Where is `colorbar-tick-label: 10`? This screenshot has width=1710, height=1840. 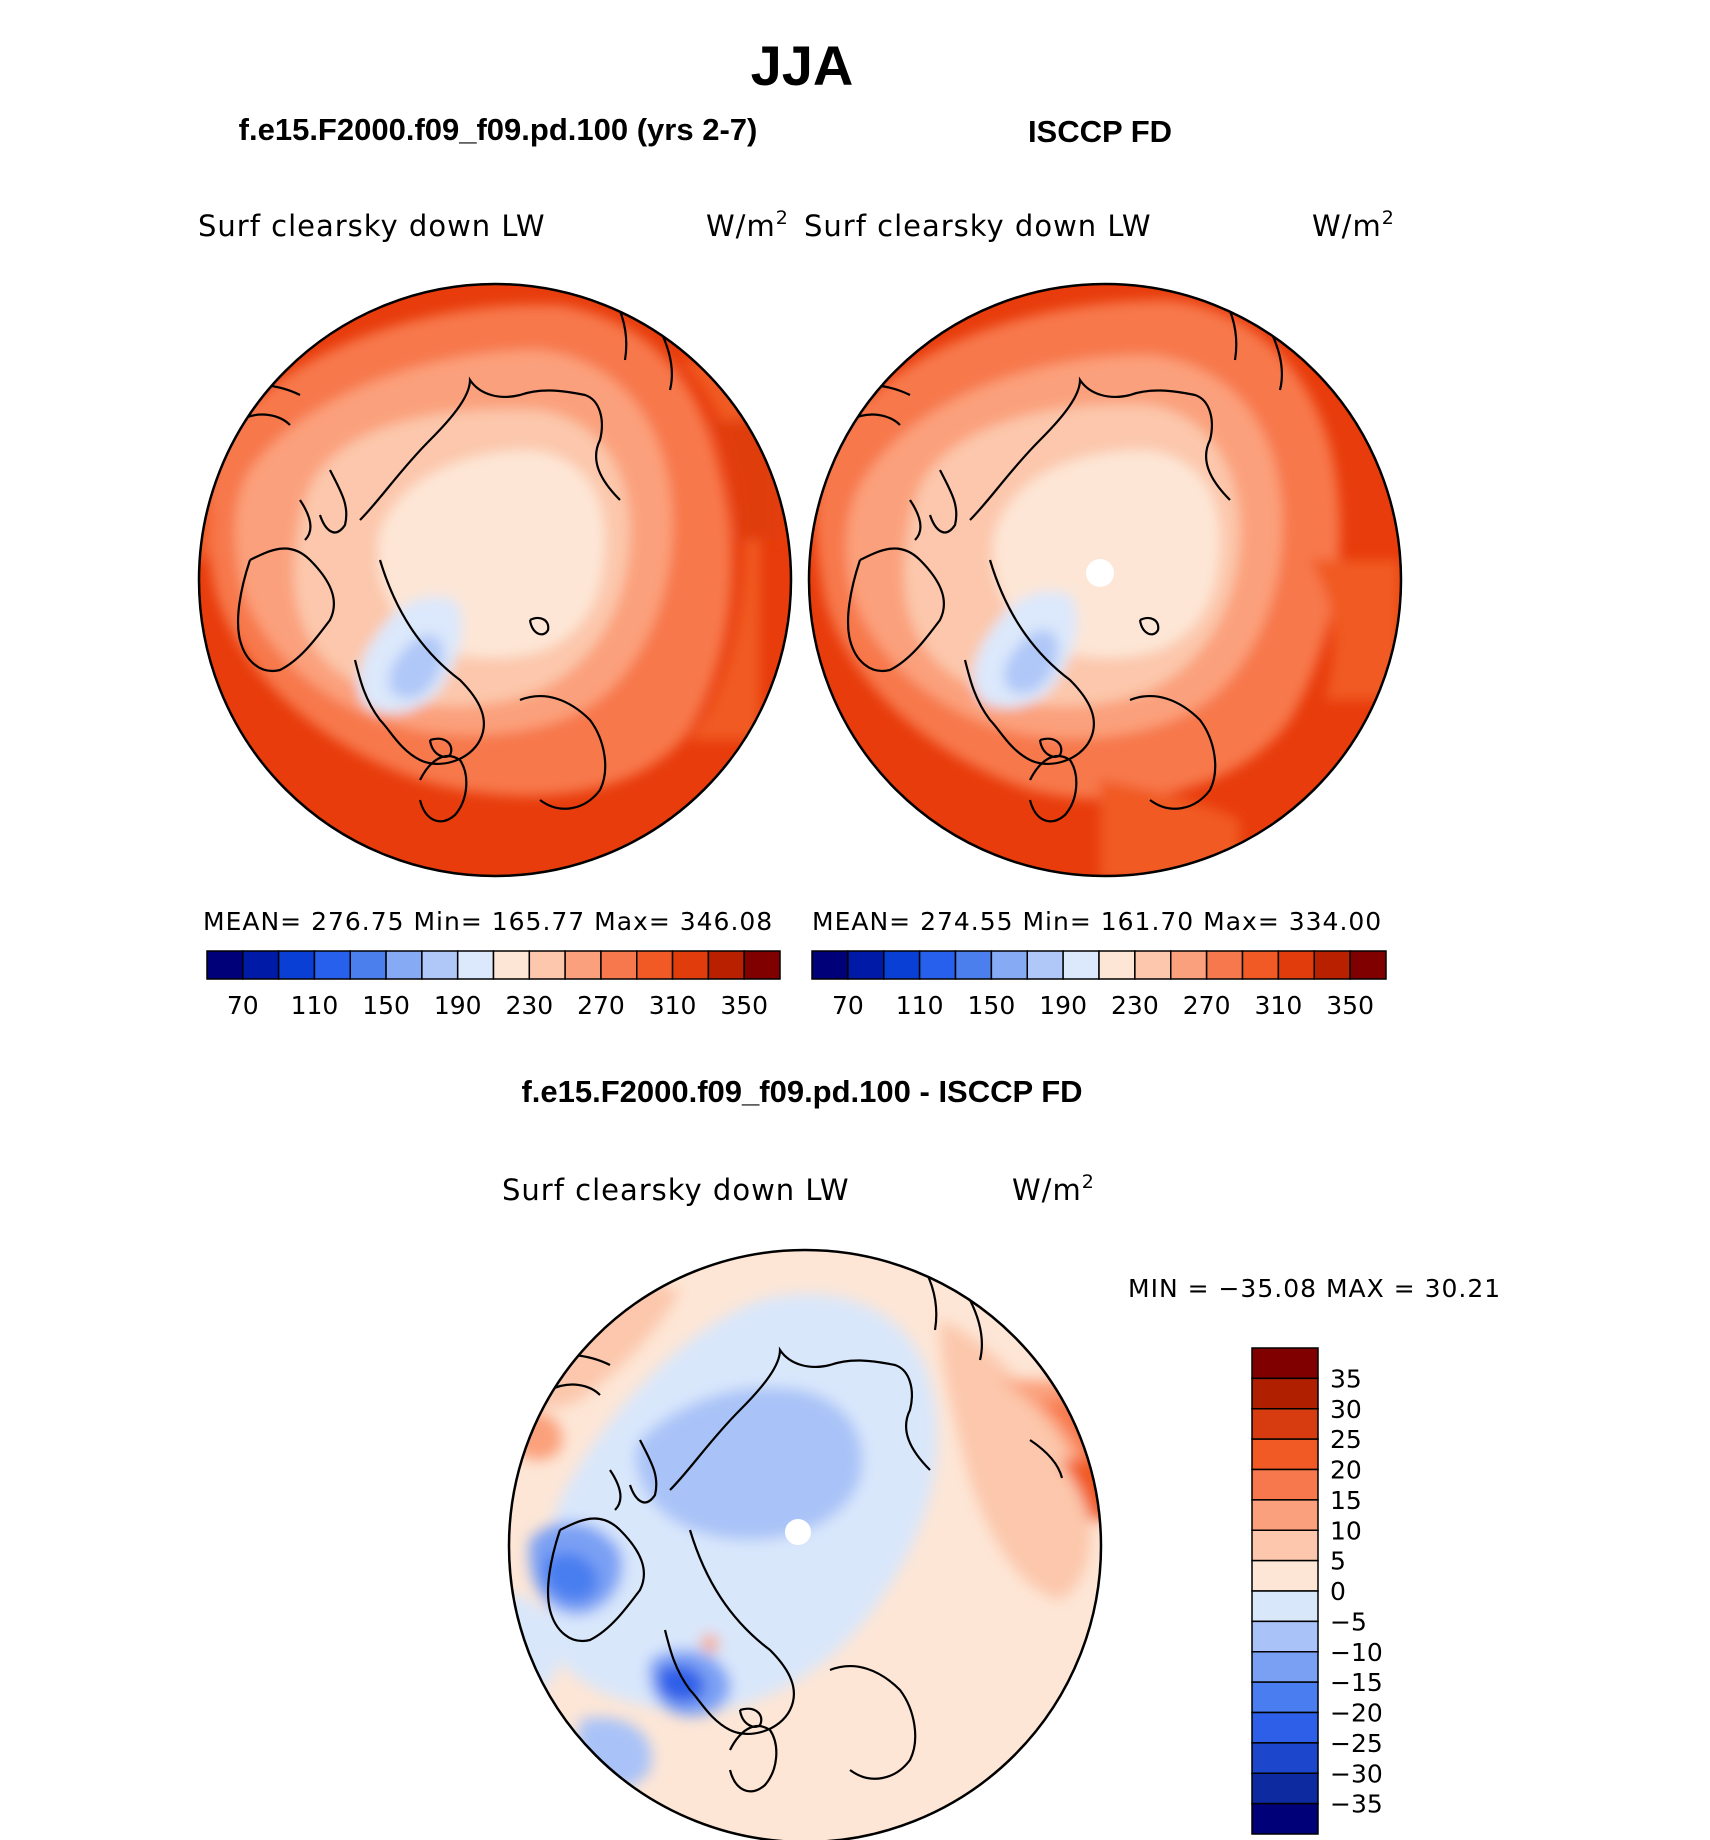
colorbar-tick-label: 10 is located at coordinates (1346, 1530).